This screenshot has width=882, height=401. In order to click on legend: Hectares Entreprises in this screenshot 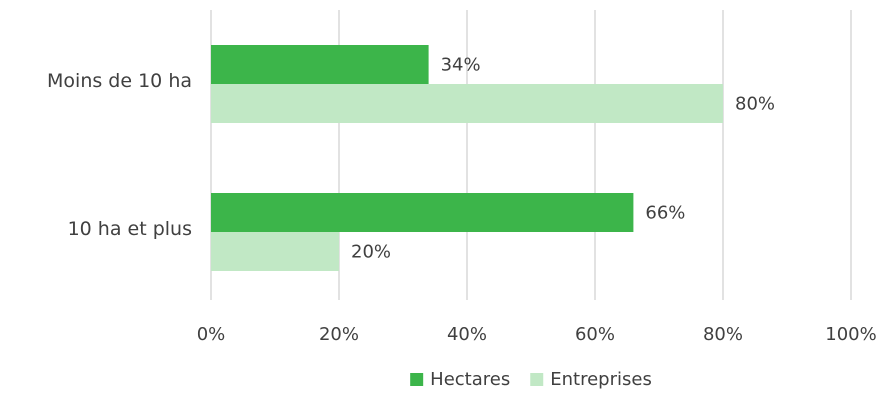, I will do `click(531, 379)`.